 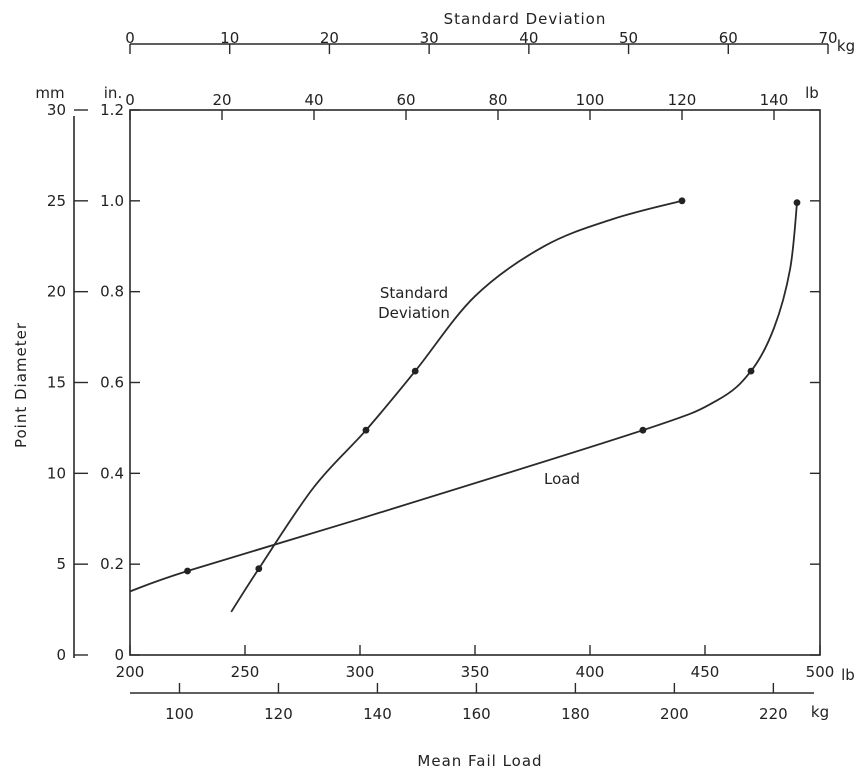 What do you see at coordinates (674, 714) in the screenshot?
I see `bottom-kg-tick-label: 200` at bounding box center [674, 714].